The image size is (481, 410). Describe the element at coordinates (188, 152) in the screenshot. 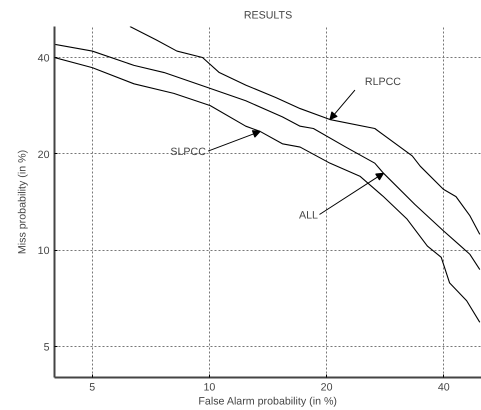

I see `annotation: SLPCC` at that location.